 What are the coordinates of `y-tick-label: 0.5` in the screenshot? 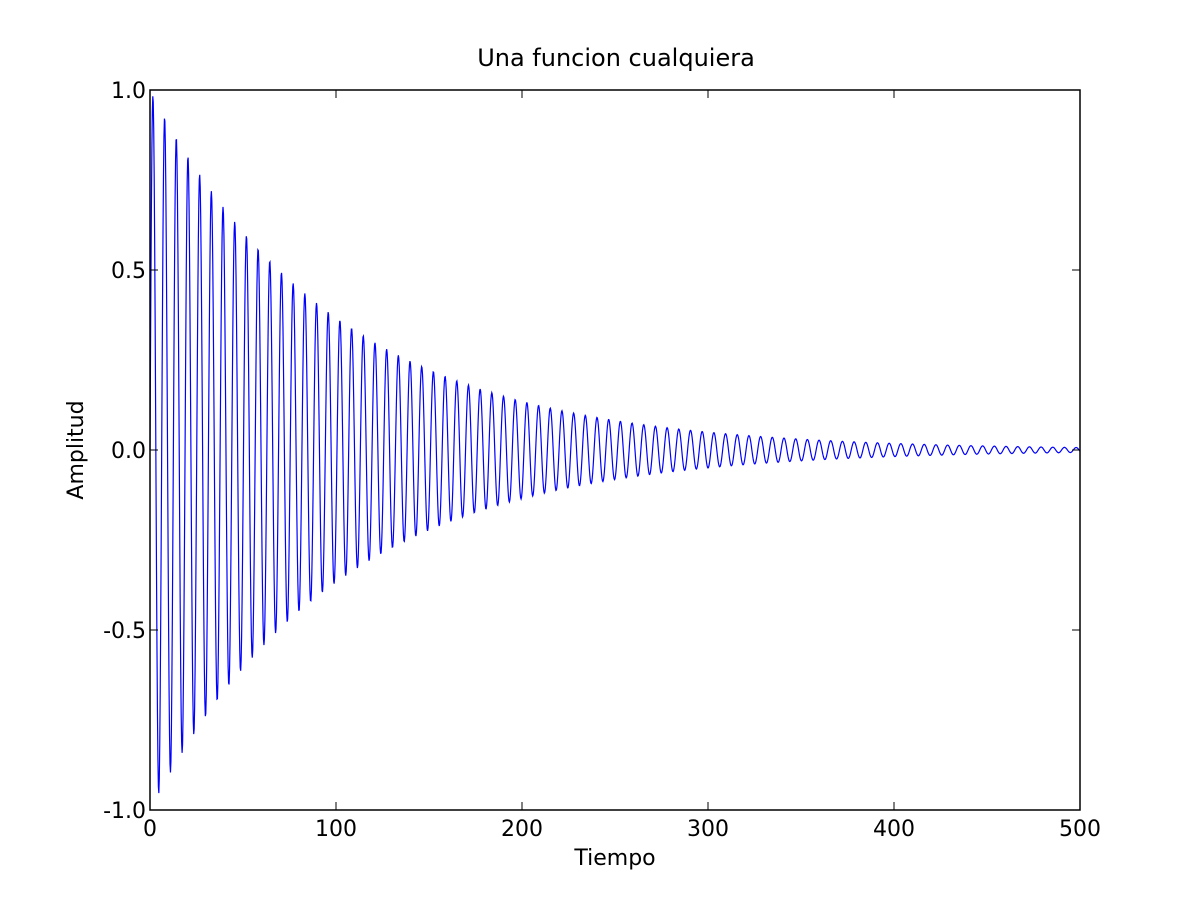 It's located at (128, 271).